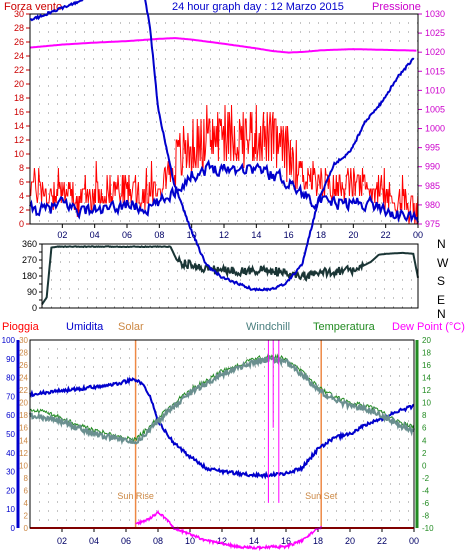  Describe the element at coordinates (424, 453) in the screenshot. I see `temperature-tick-label: 2` at that location.